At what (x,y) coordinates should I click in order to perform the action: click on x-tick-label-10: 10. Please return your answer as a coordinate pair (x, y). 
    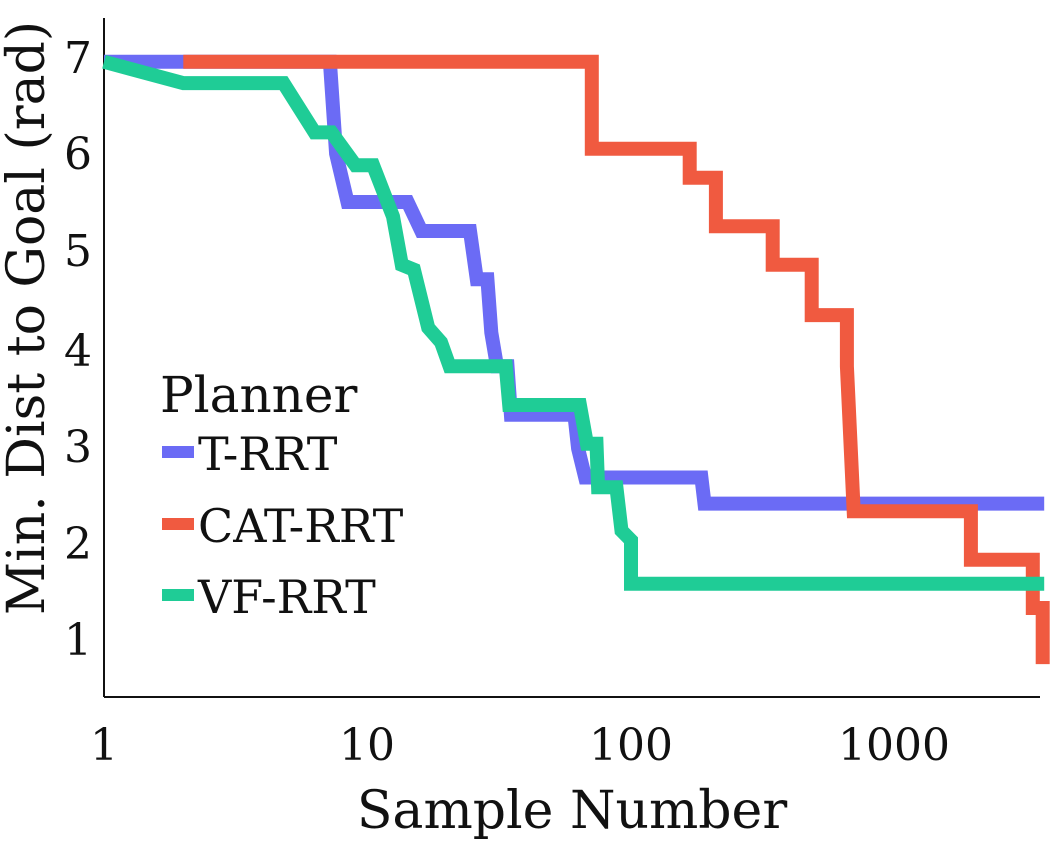
    Looking at the image, I should click on (367, 745).